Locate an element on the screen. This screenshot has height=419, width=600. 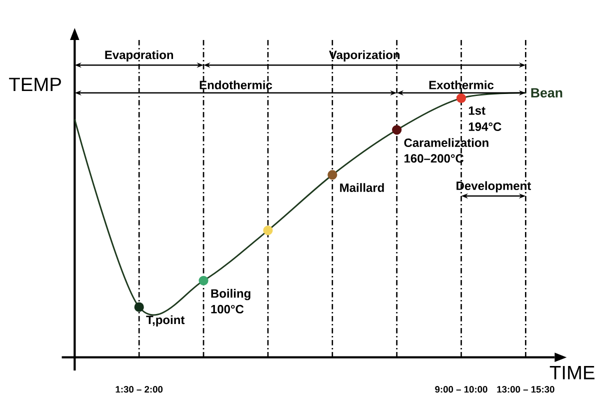
annotation: 160–200°C is located at coordinates (434, 158).